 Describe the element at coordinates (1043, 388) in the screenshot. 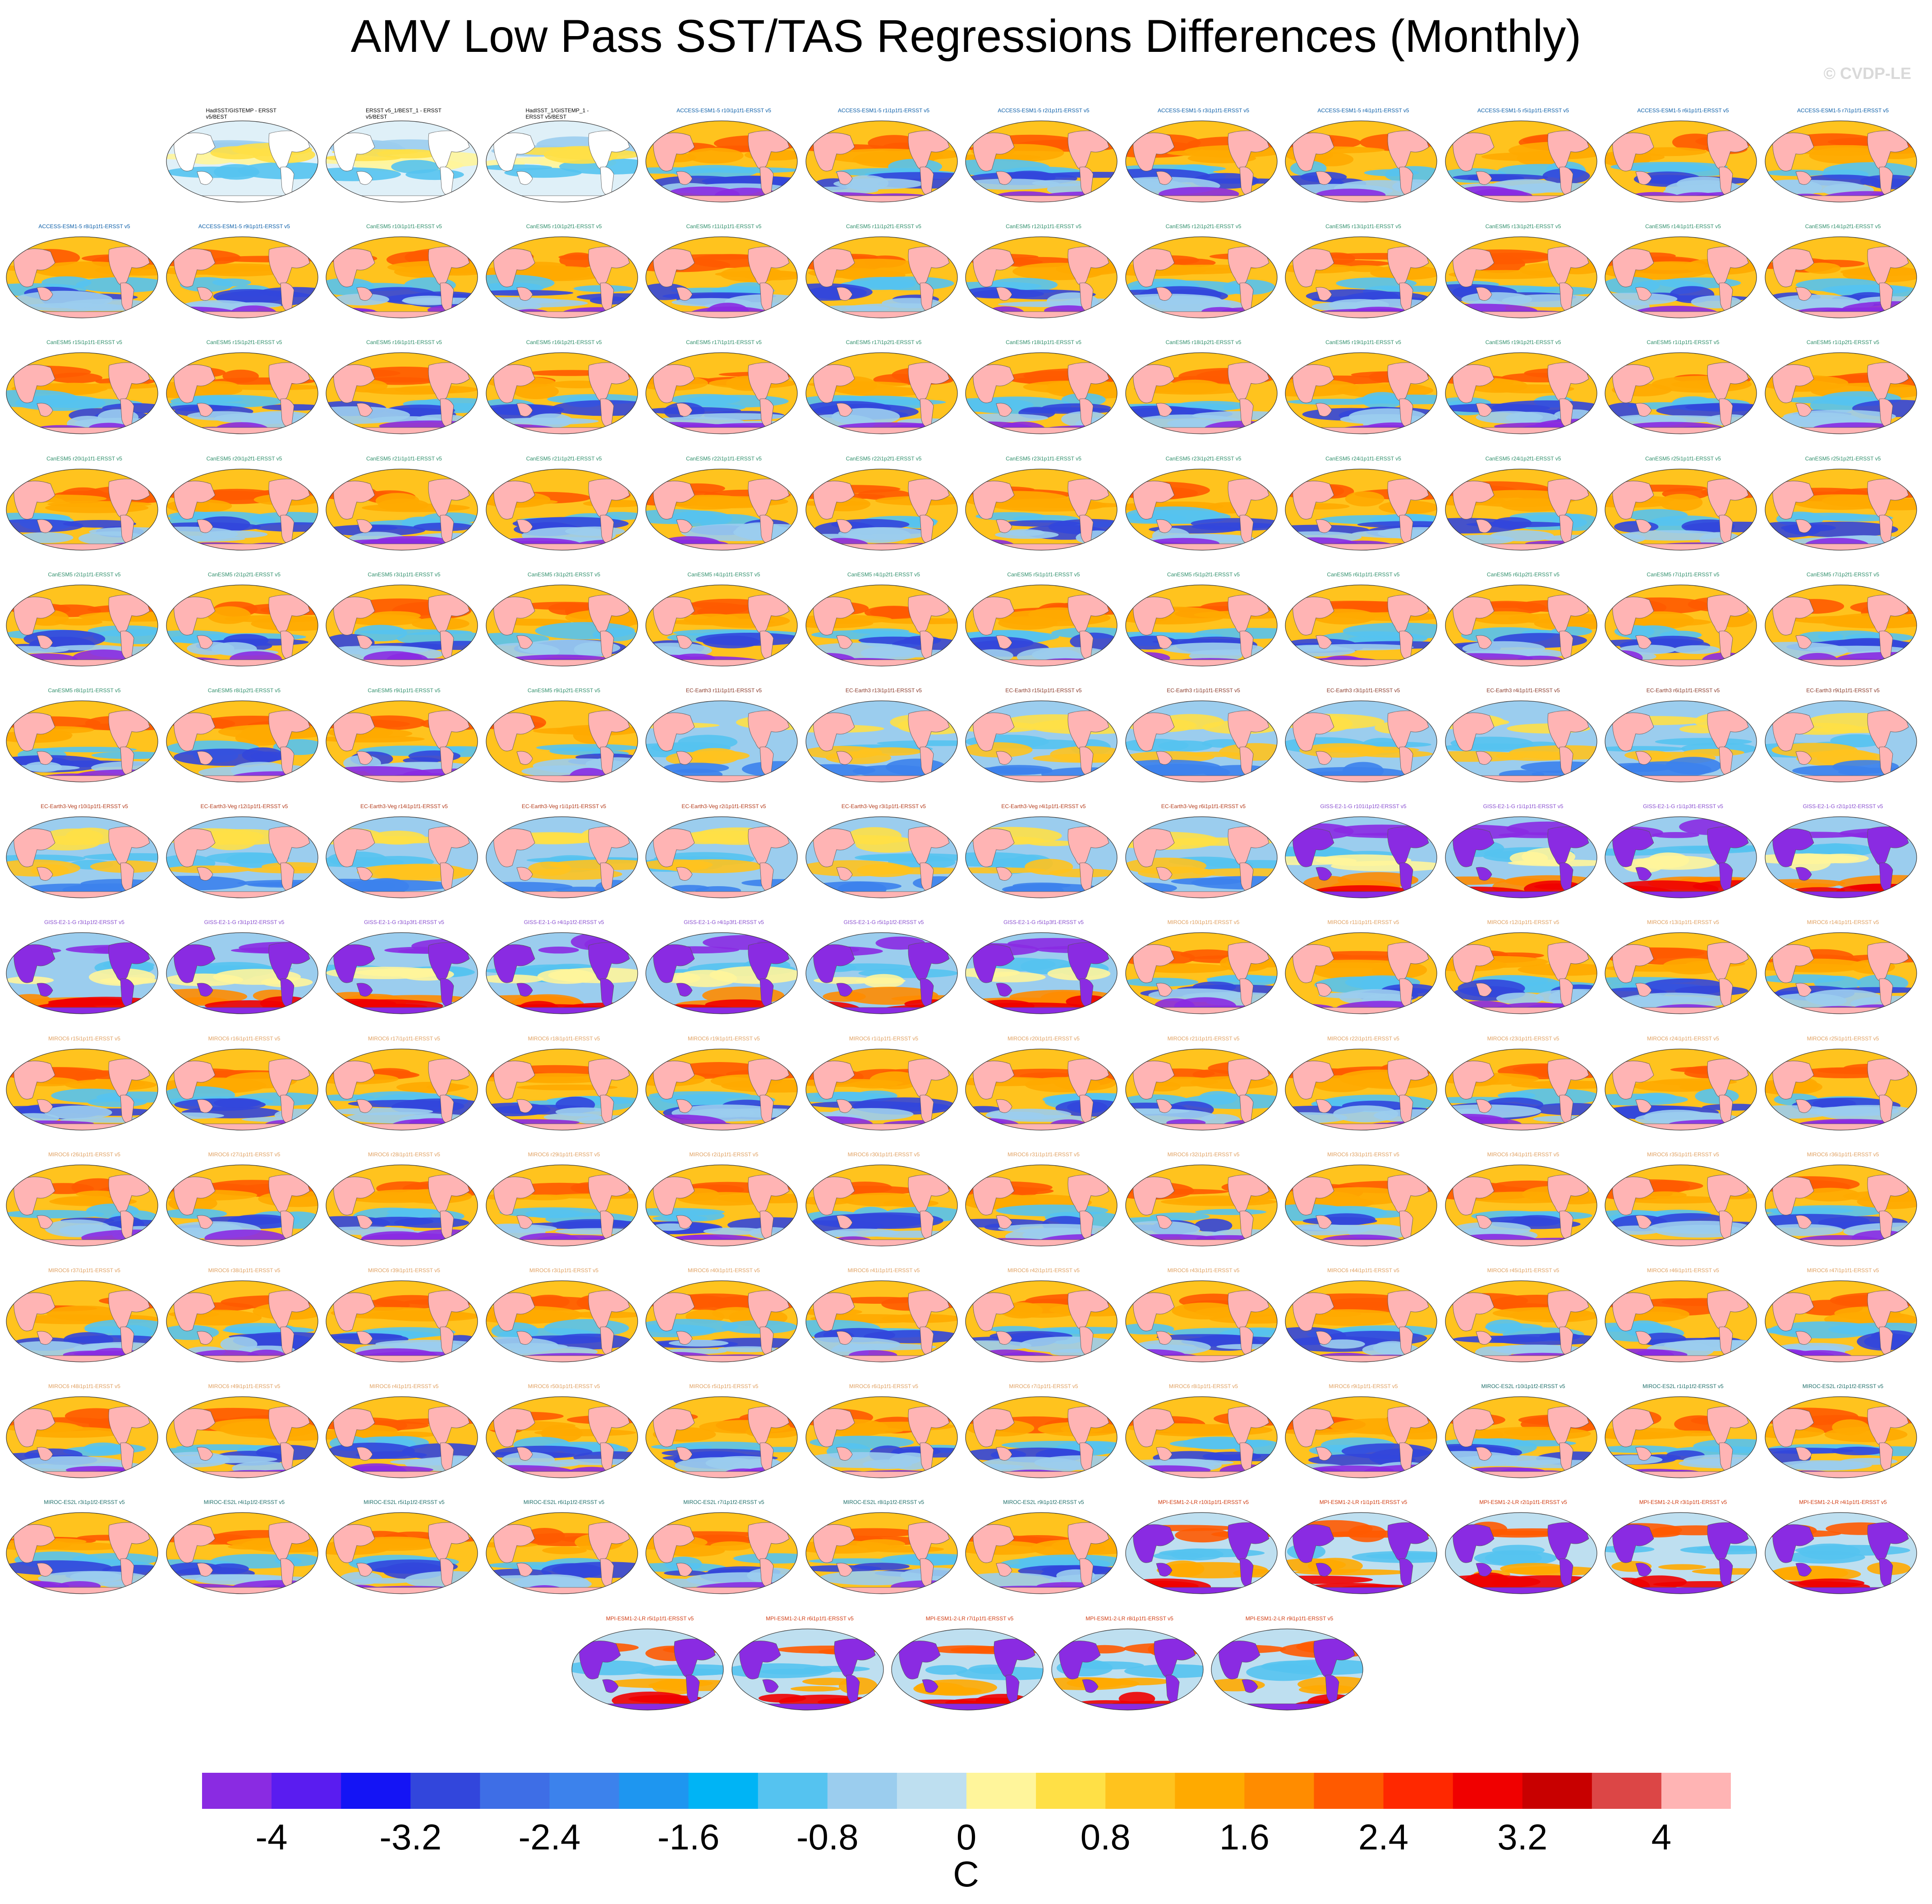

I see `map-panel: CanESM5 r18i1p1f1-ERSST v5` at that location.